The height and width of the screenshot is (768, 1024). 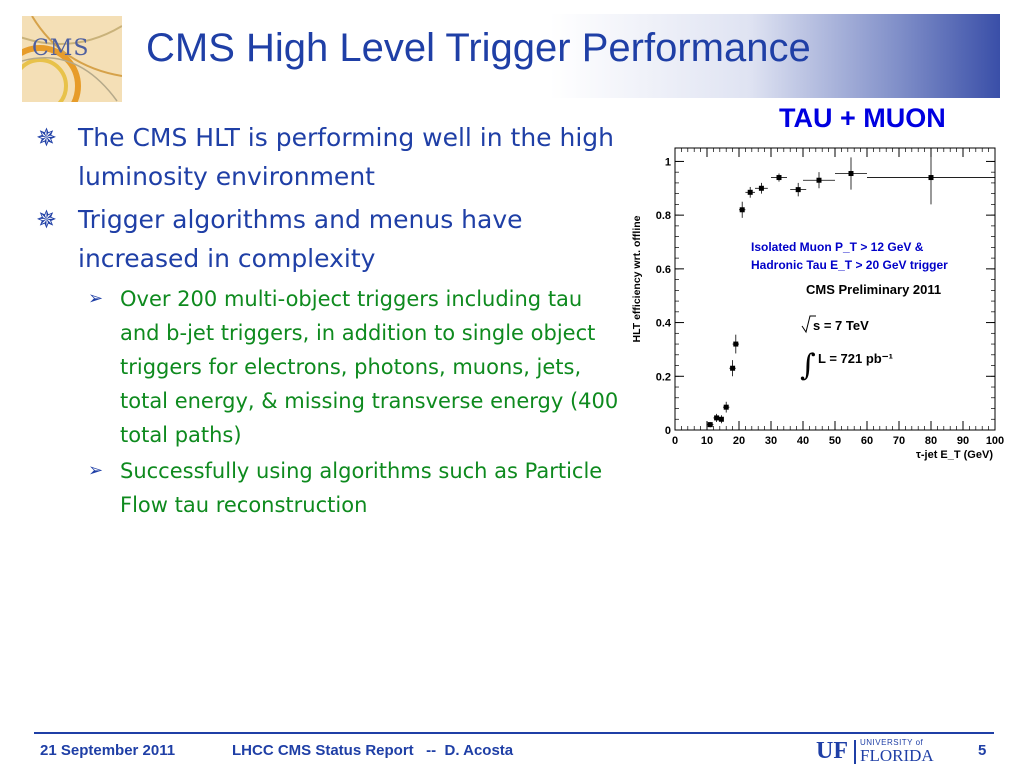 What do you see at coordinates (663, 216) in the screenshot?
I see `y-tick-label: 0.8` at bounding box center [663, 216].